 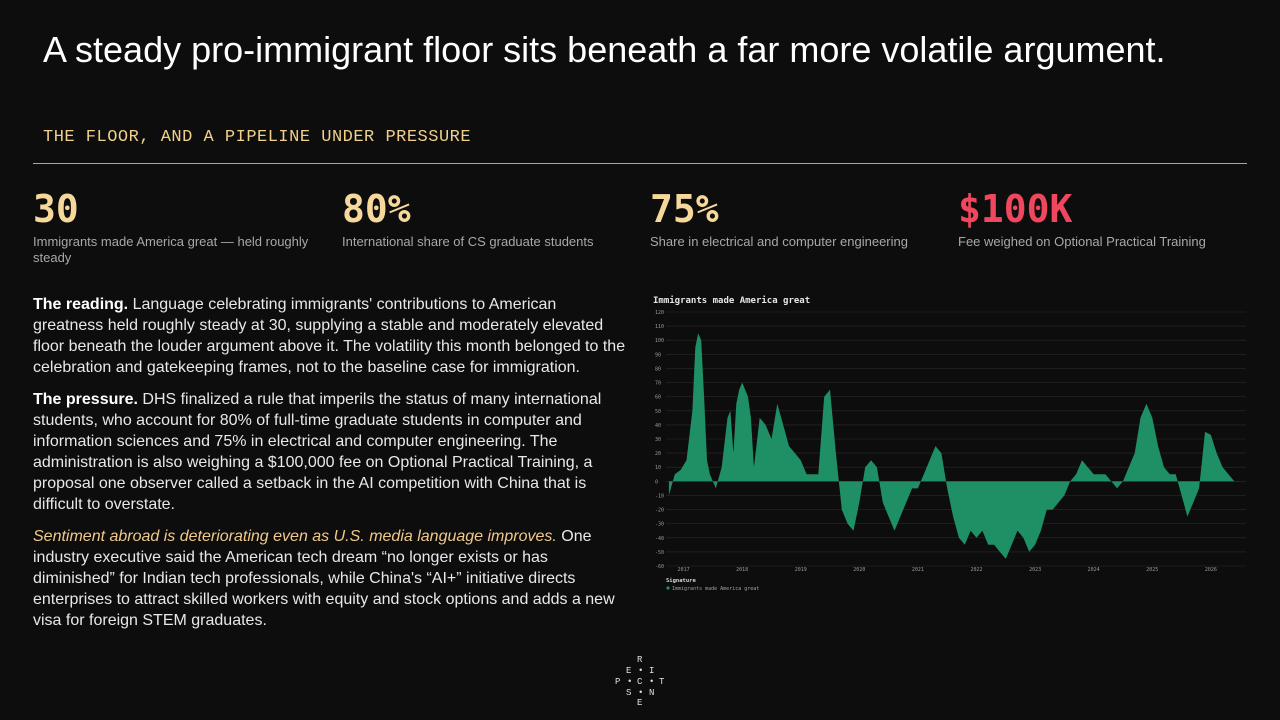 What do you see at coordinates (658, 412) in the screenshot?
I see `y-tick-label: 50` at bounding box center [658, 412].